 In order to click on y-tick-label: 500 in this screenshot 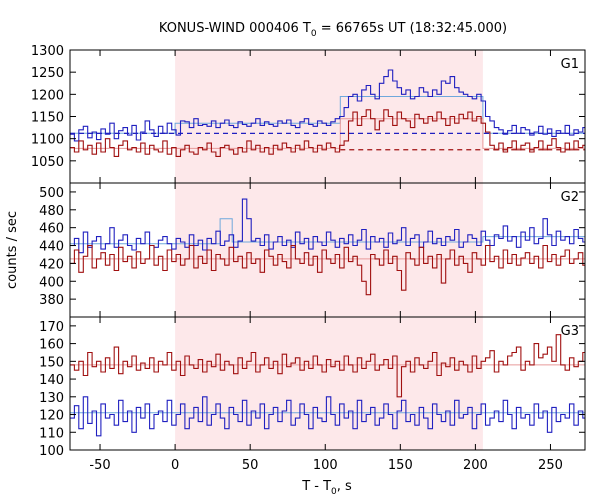, I will do `click(51, 193)`.